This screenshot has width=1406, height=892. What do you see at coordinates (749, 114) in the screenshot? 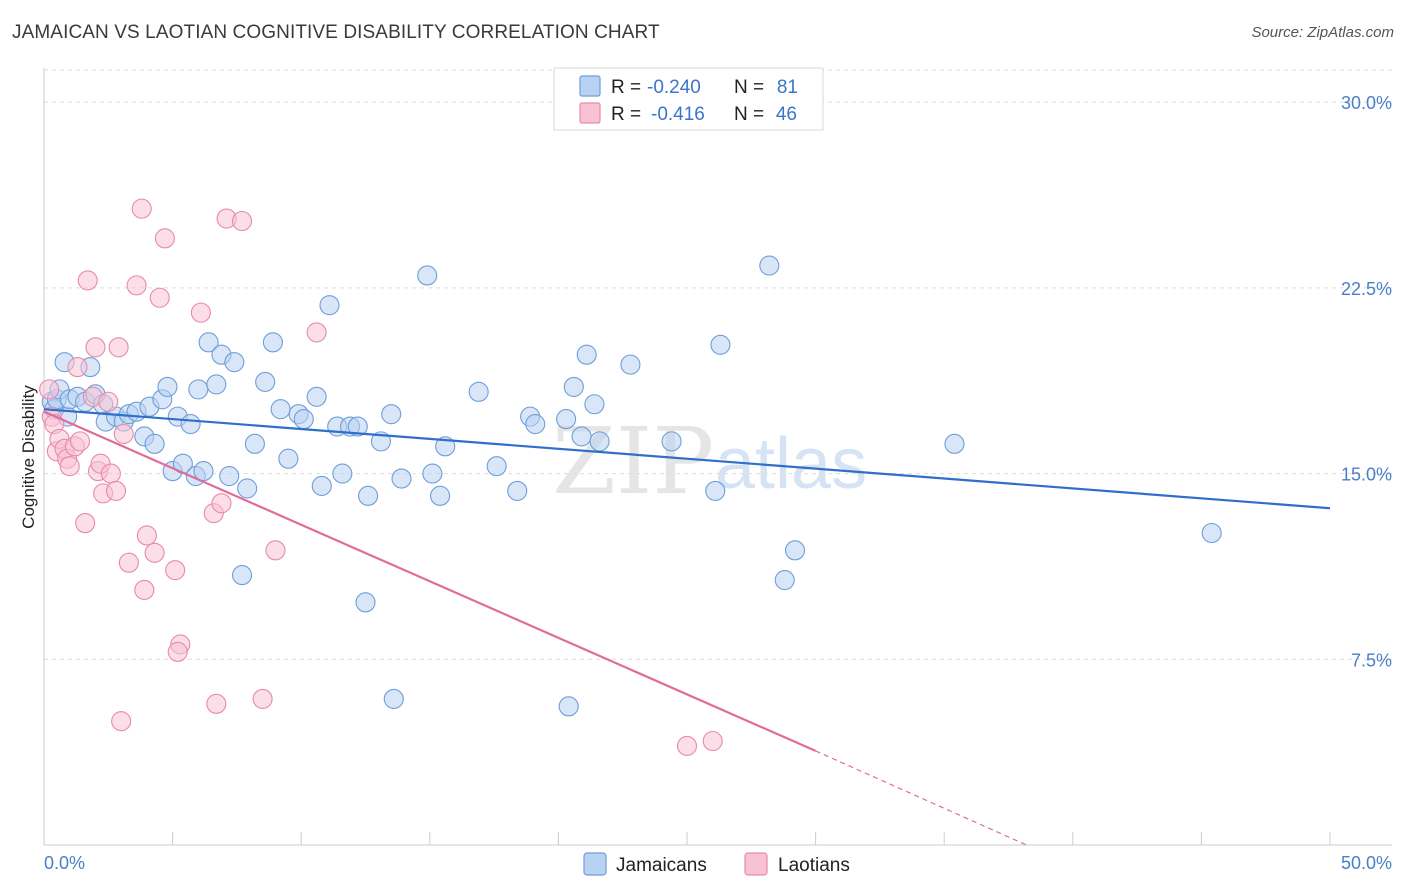
I see `legend-n-label-laotians: N =` at bounding box center [749, 114].